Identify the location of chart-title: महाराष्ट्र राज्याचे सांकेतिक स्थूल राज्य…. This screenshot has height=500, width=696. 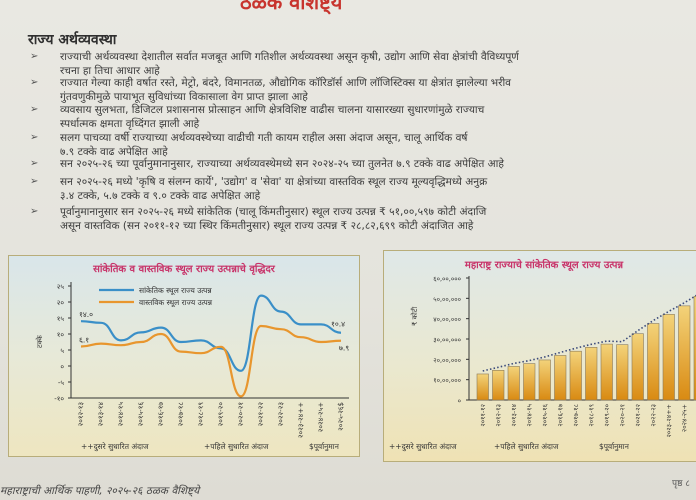
(544, 265).